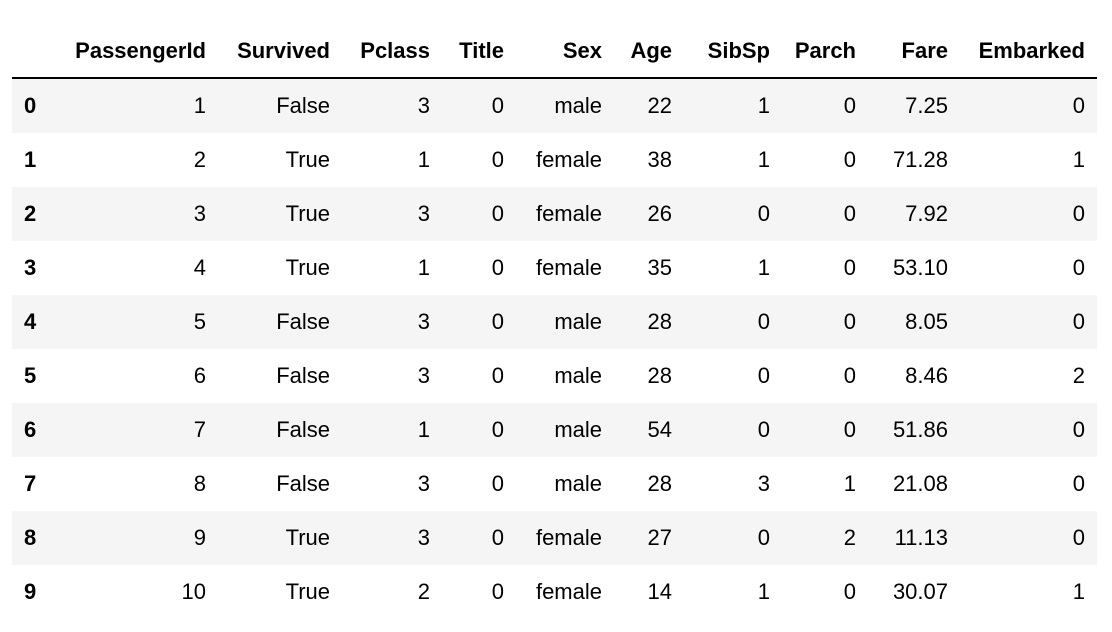 The image size is (1112, 632). Describe the element at coordinates (921, 537) in the screenshot. I see `cell-fare: 11.13` at that location.